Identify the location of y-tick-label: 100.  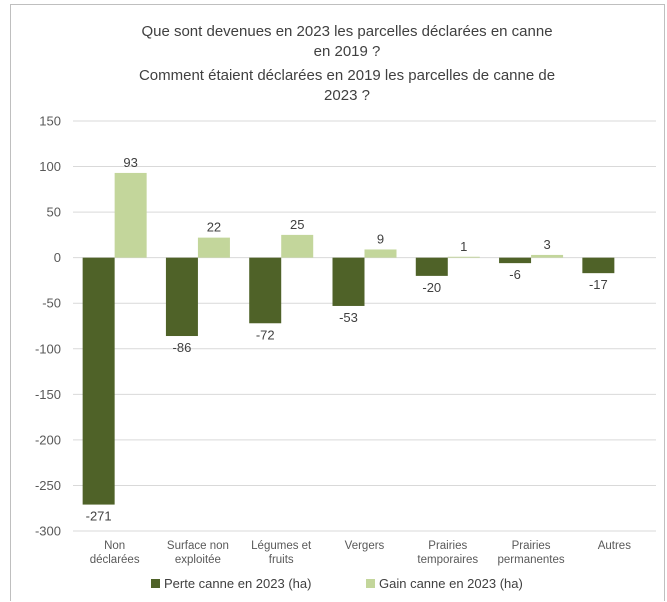
(50, 166).